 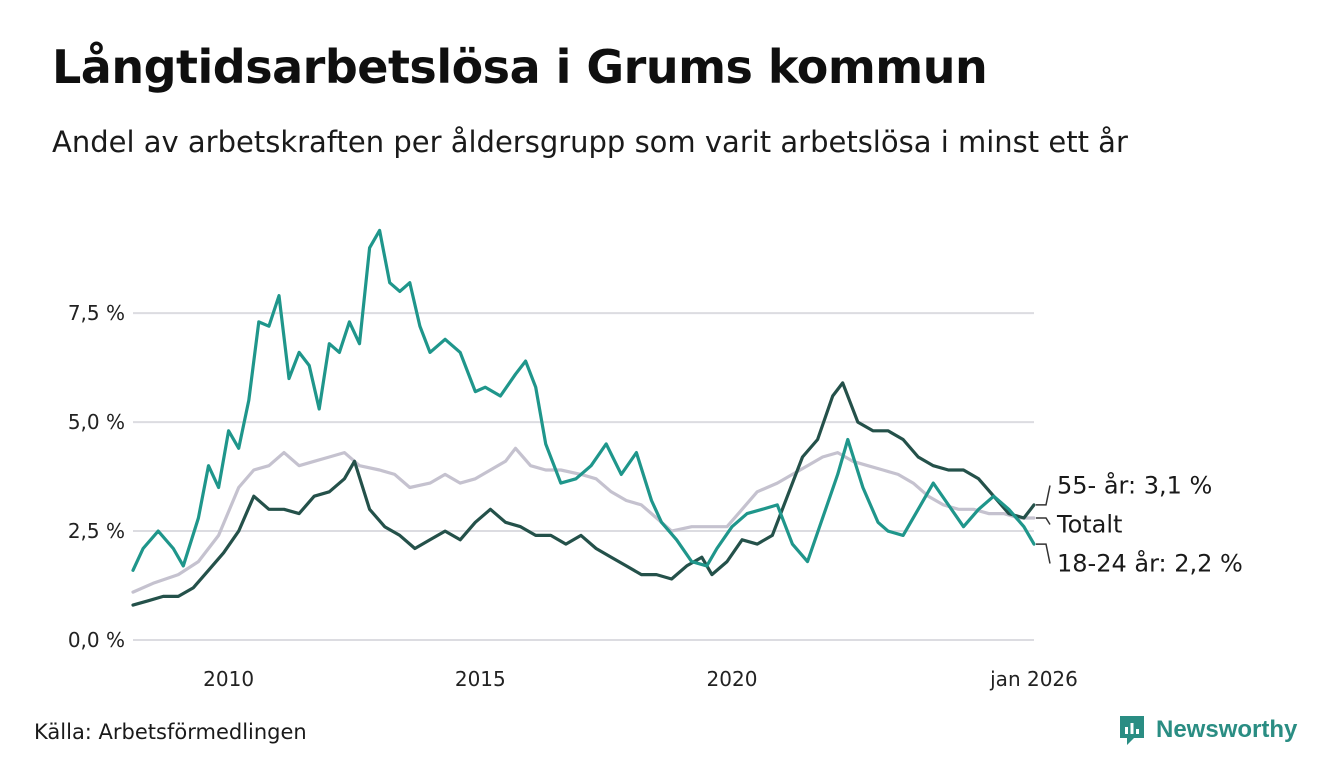 I want to click on y-tick-label: 2,5 %, so click(x=96, y=531).